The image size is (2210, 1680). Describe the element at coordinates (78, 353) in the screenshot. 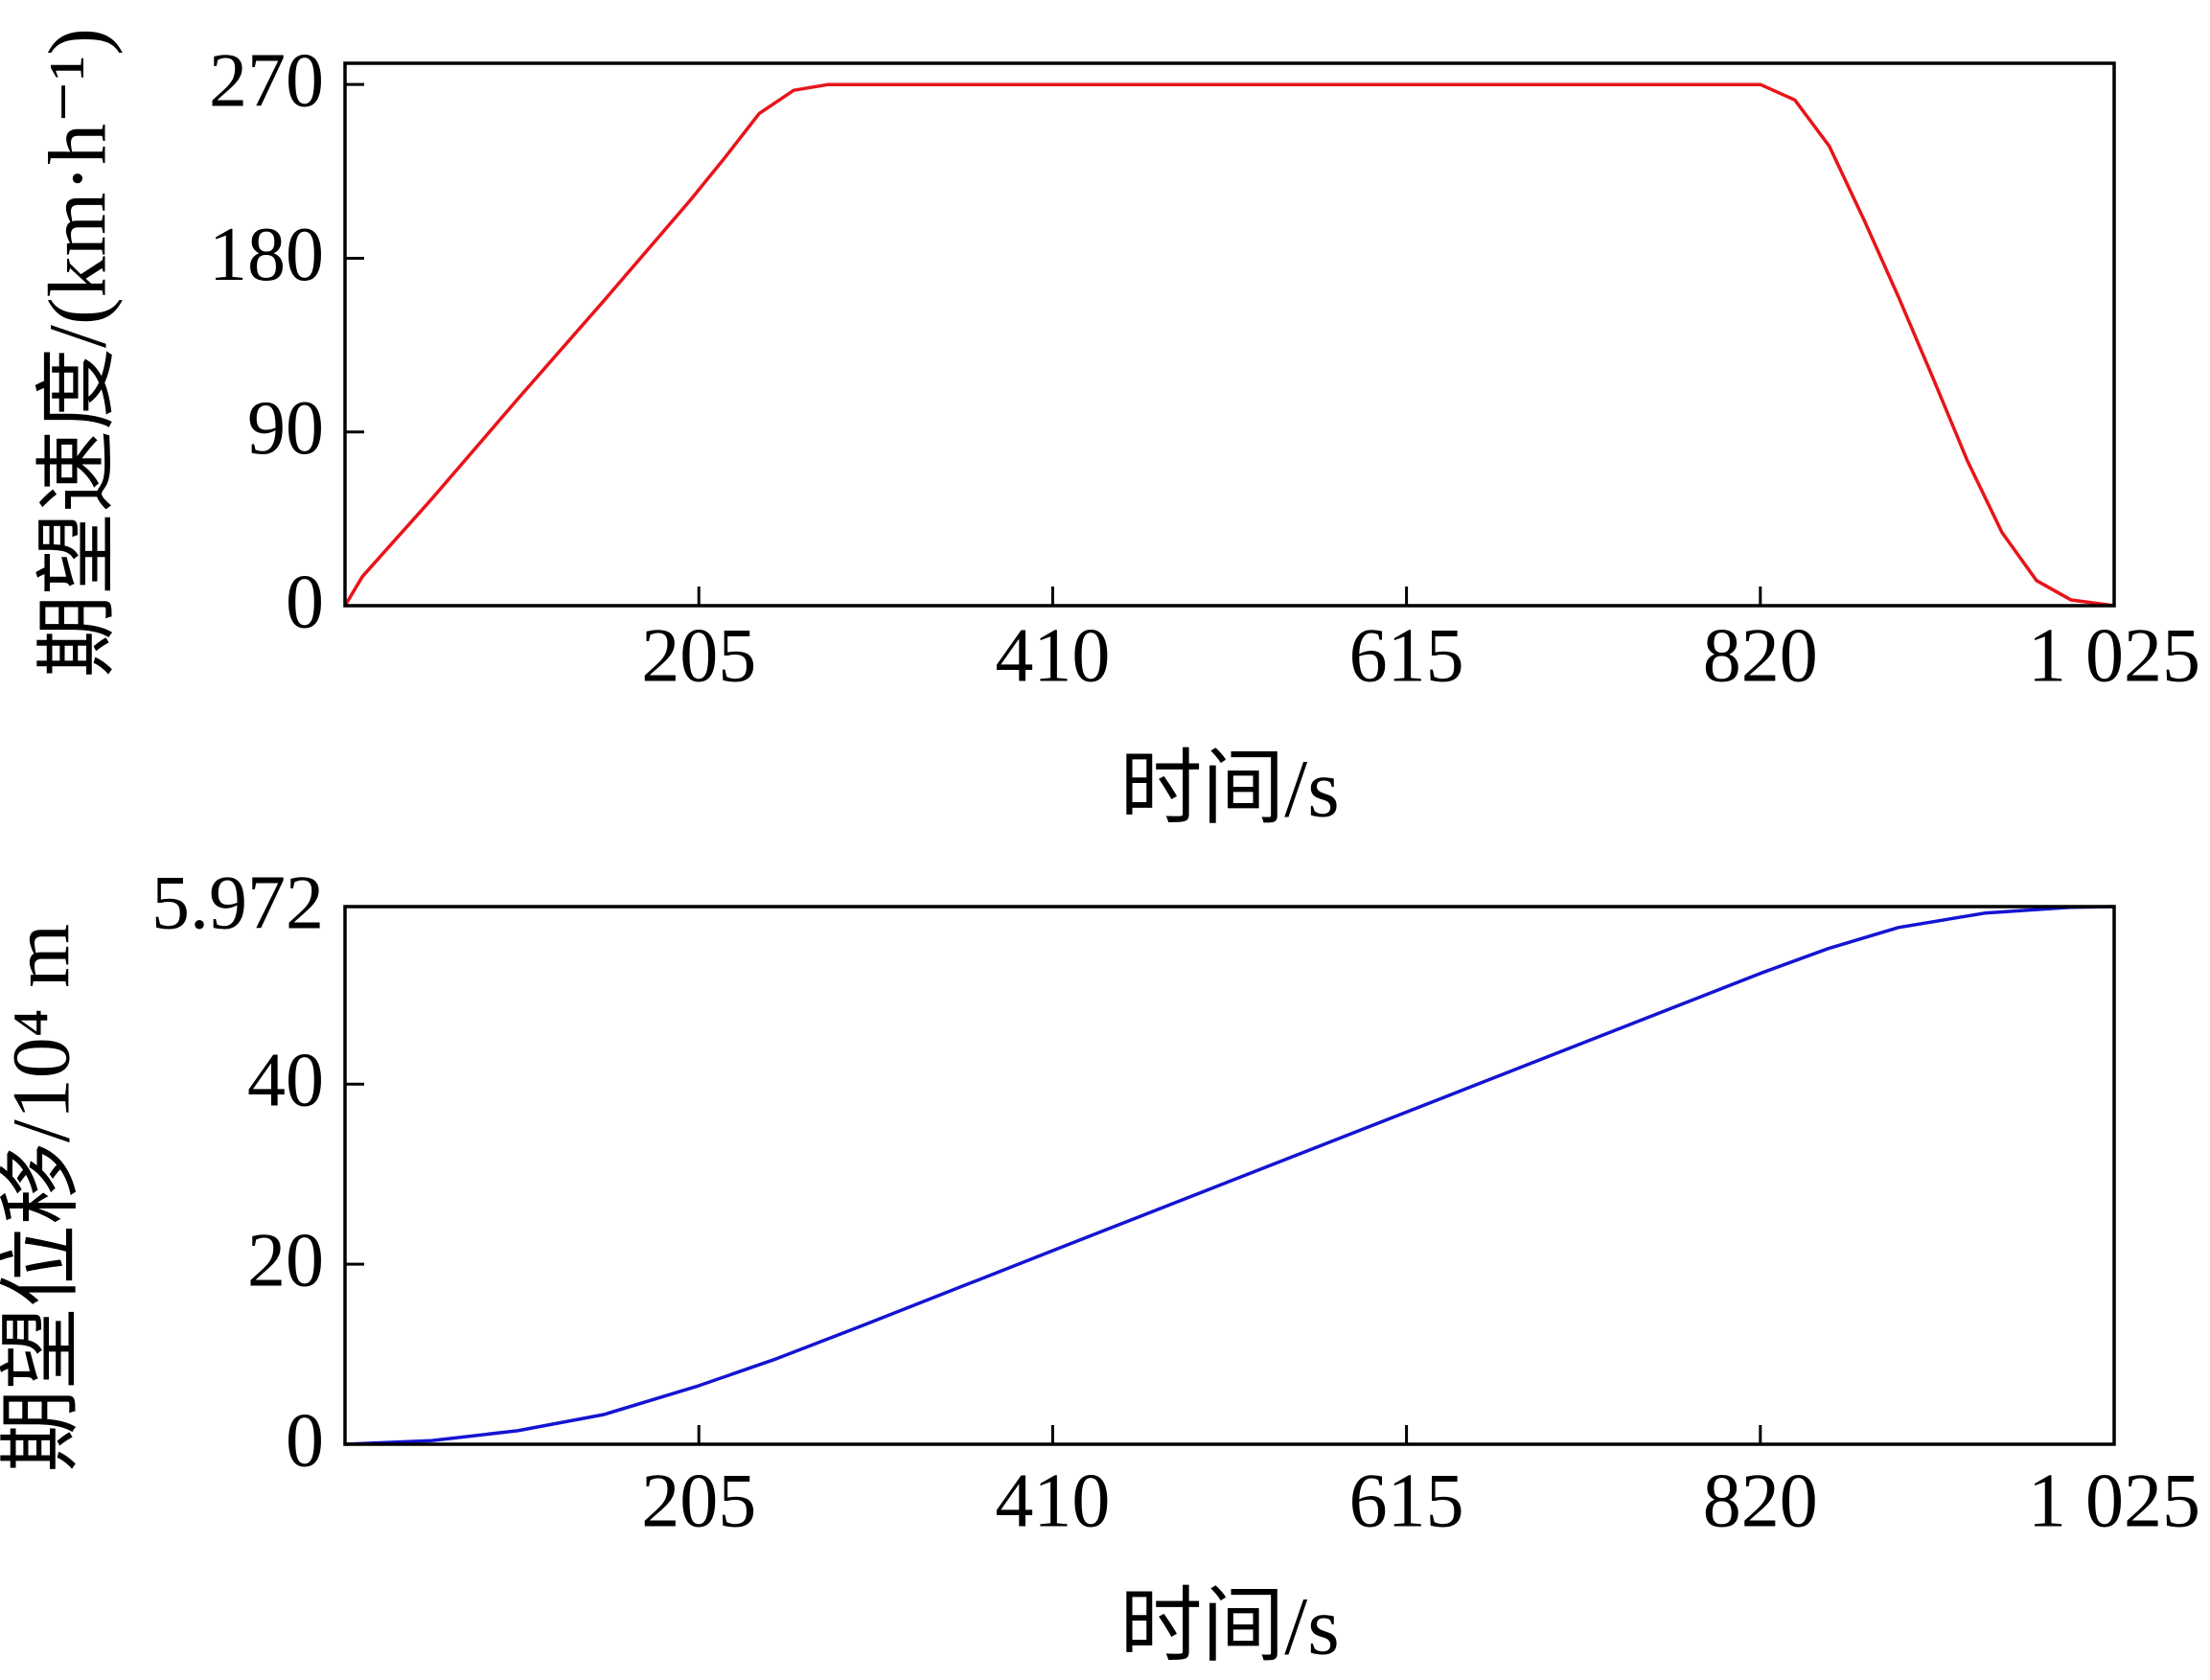

I see `y-axis-title: 期望速度/(km·h⁻¹)` at that location.